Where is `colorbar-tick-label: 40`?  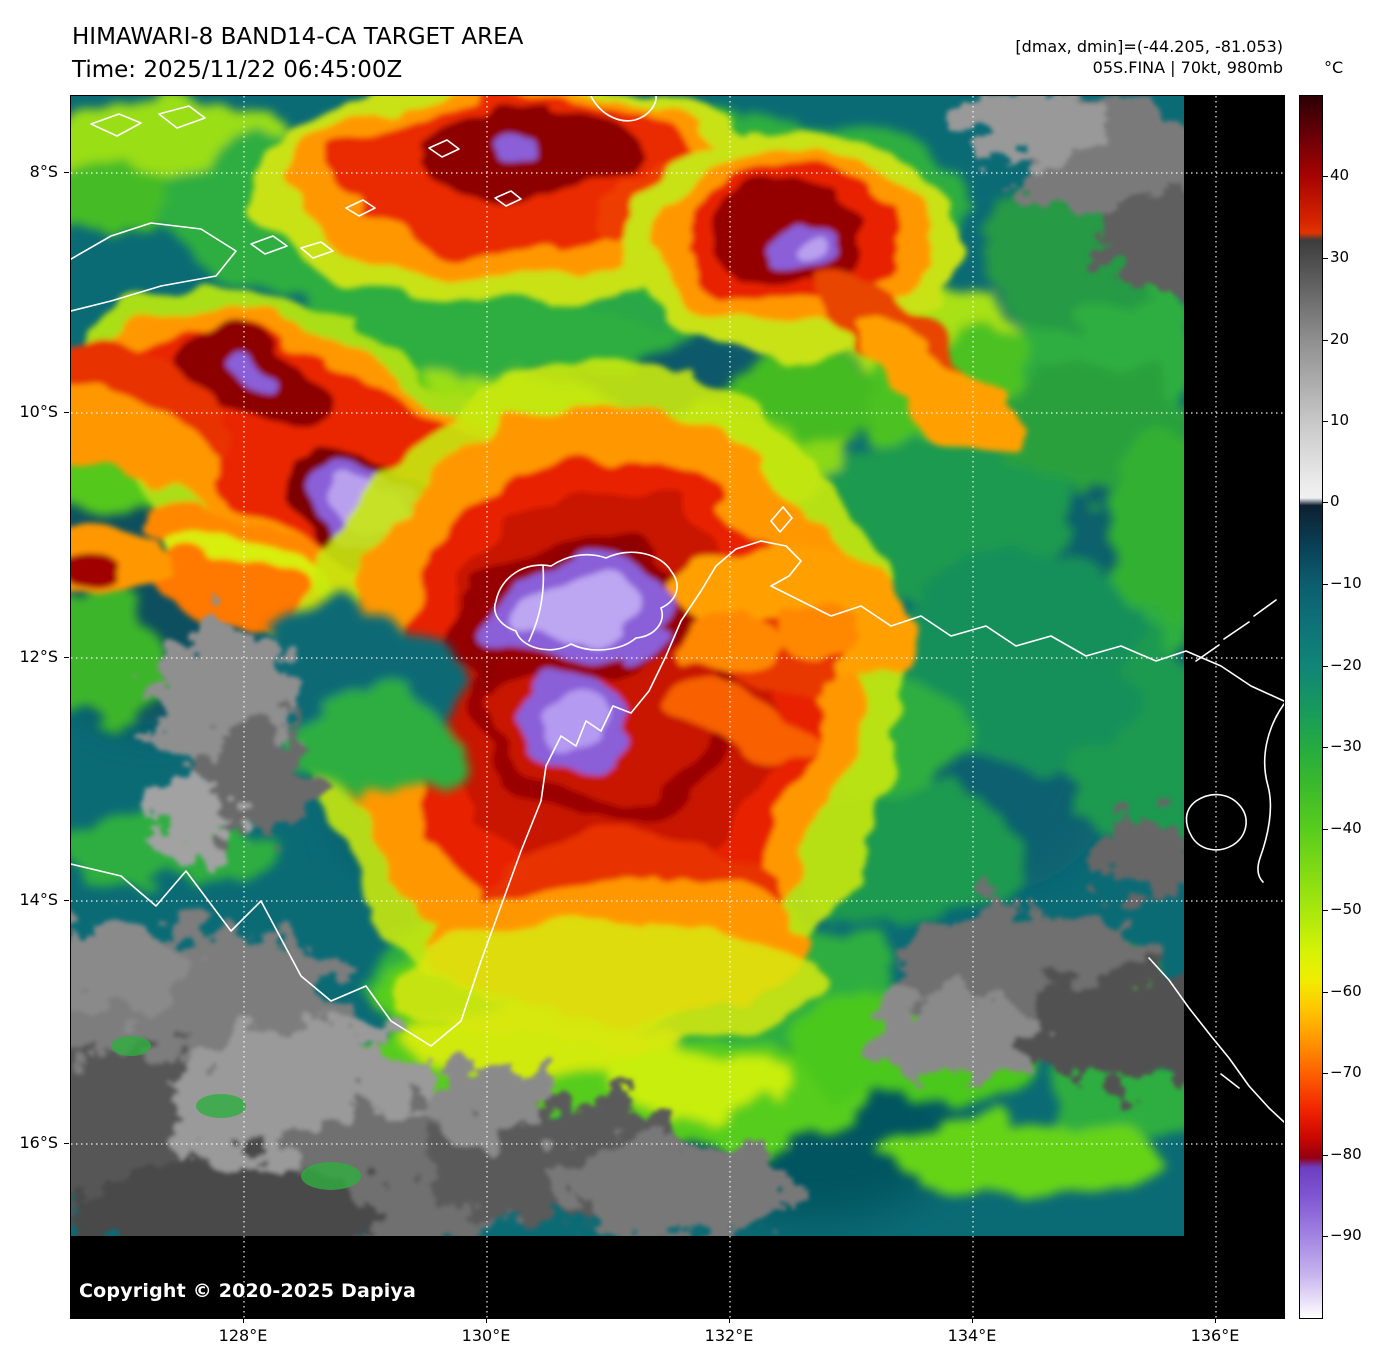
colorbar-tick-label: 40 is located at coordinates (1340, 175).